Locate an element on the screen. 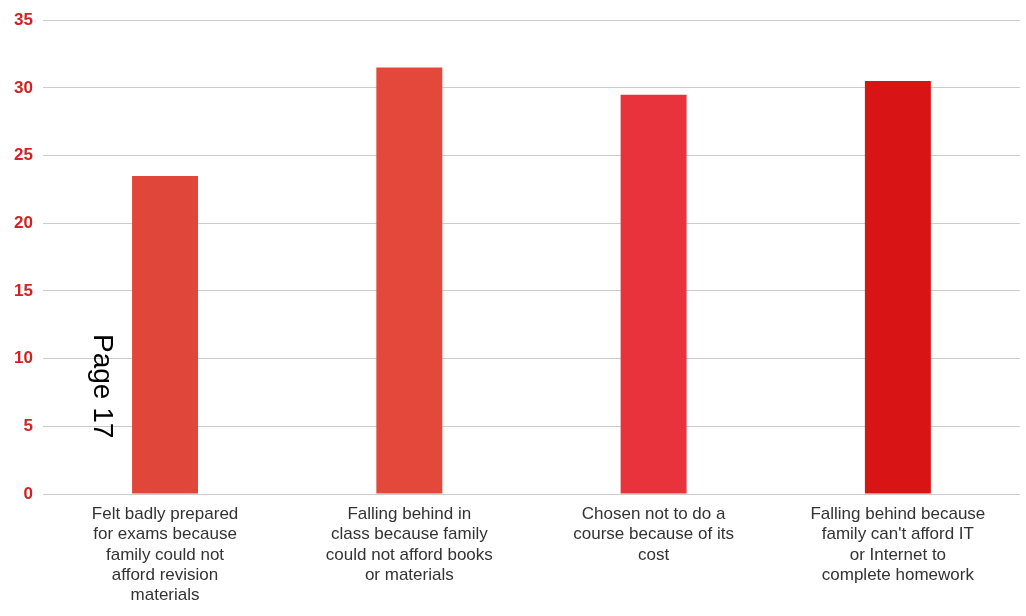 This screenshot has height=616, width=1026. x-tick-label: Chosen not to do a course because of its cost is located at coordinates (653, 533).